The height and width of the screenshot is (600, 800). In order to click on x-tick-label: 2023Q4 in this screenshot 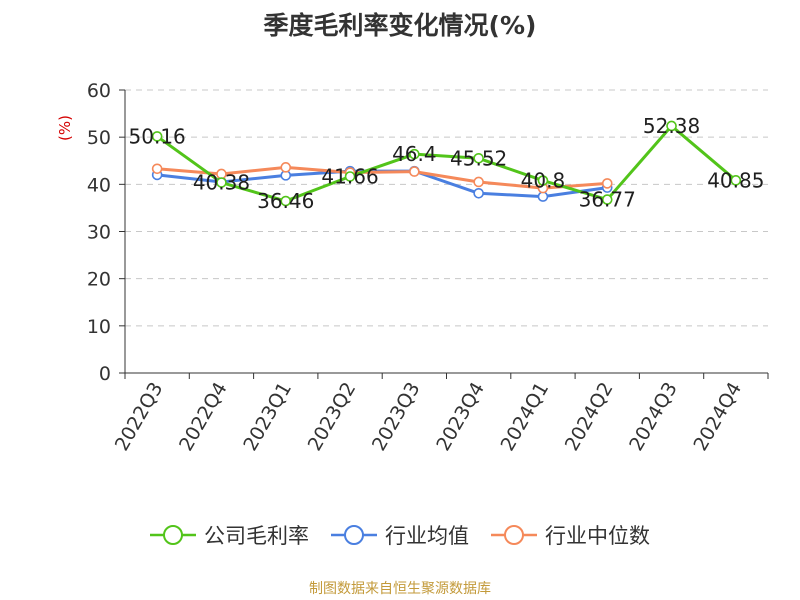, I will do `click(460, 417)`.